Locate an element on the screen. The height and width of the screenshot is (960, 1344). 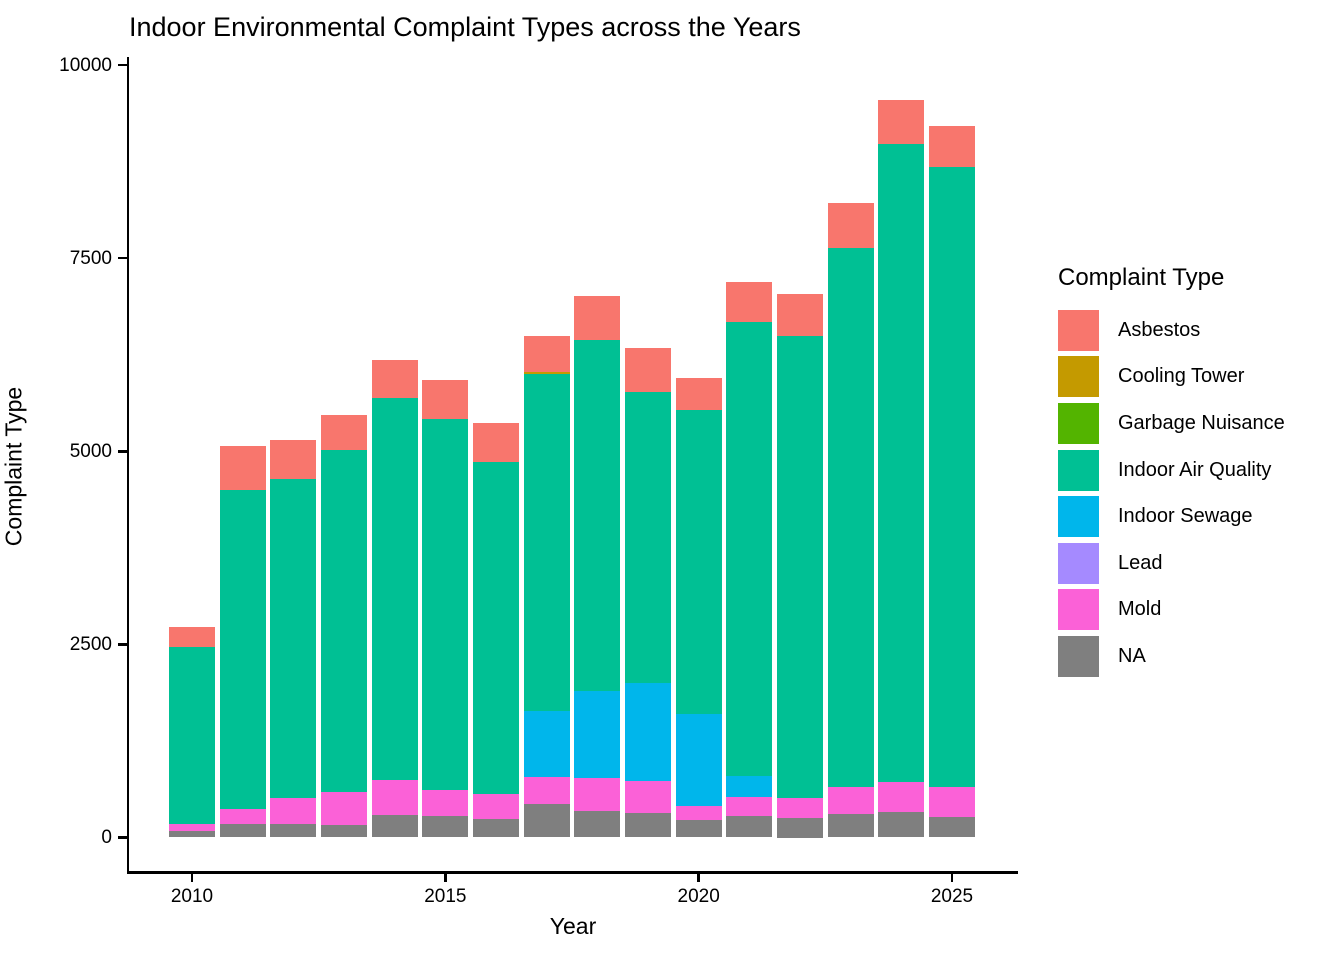
bar-segment-2025-mold is located at coordinates (952, 802).